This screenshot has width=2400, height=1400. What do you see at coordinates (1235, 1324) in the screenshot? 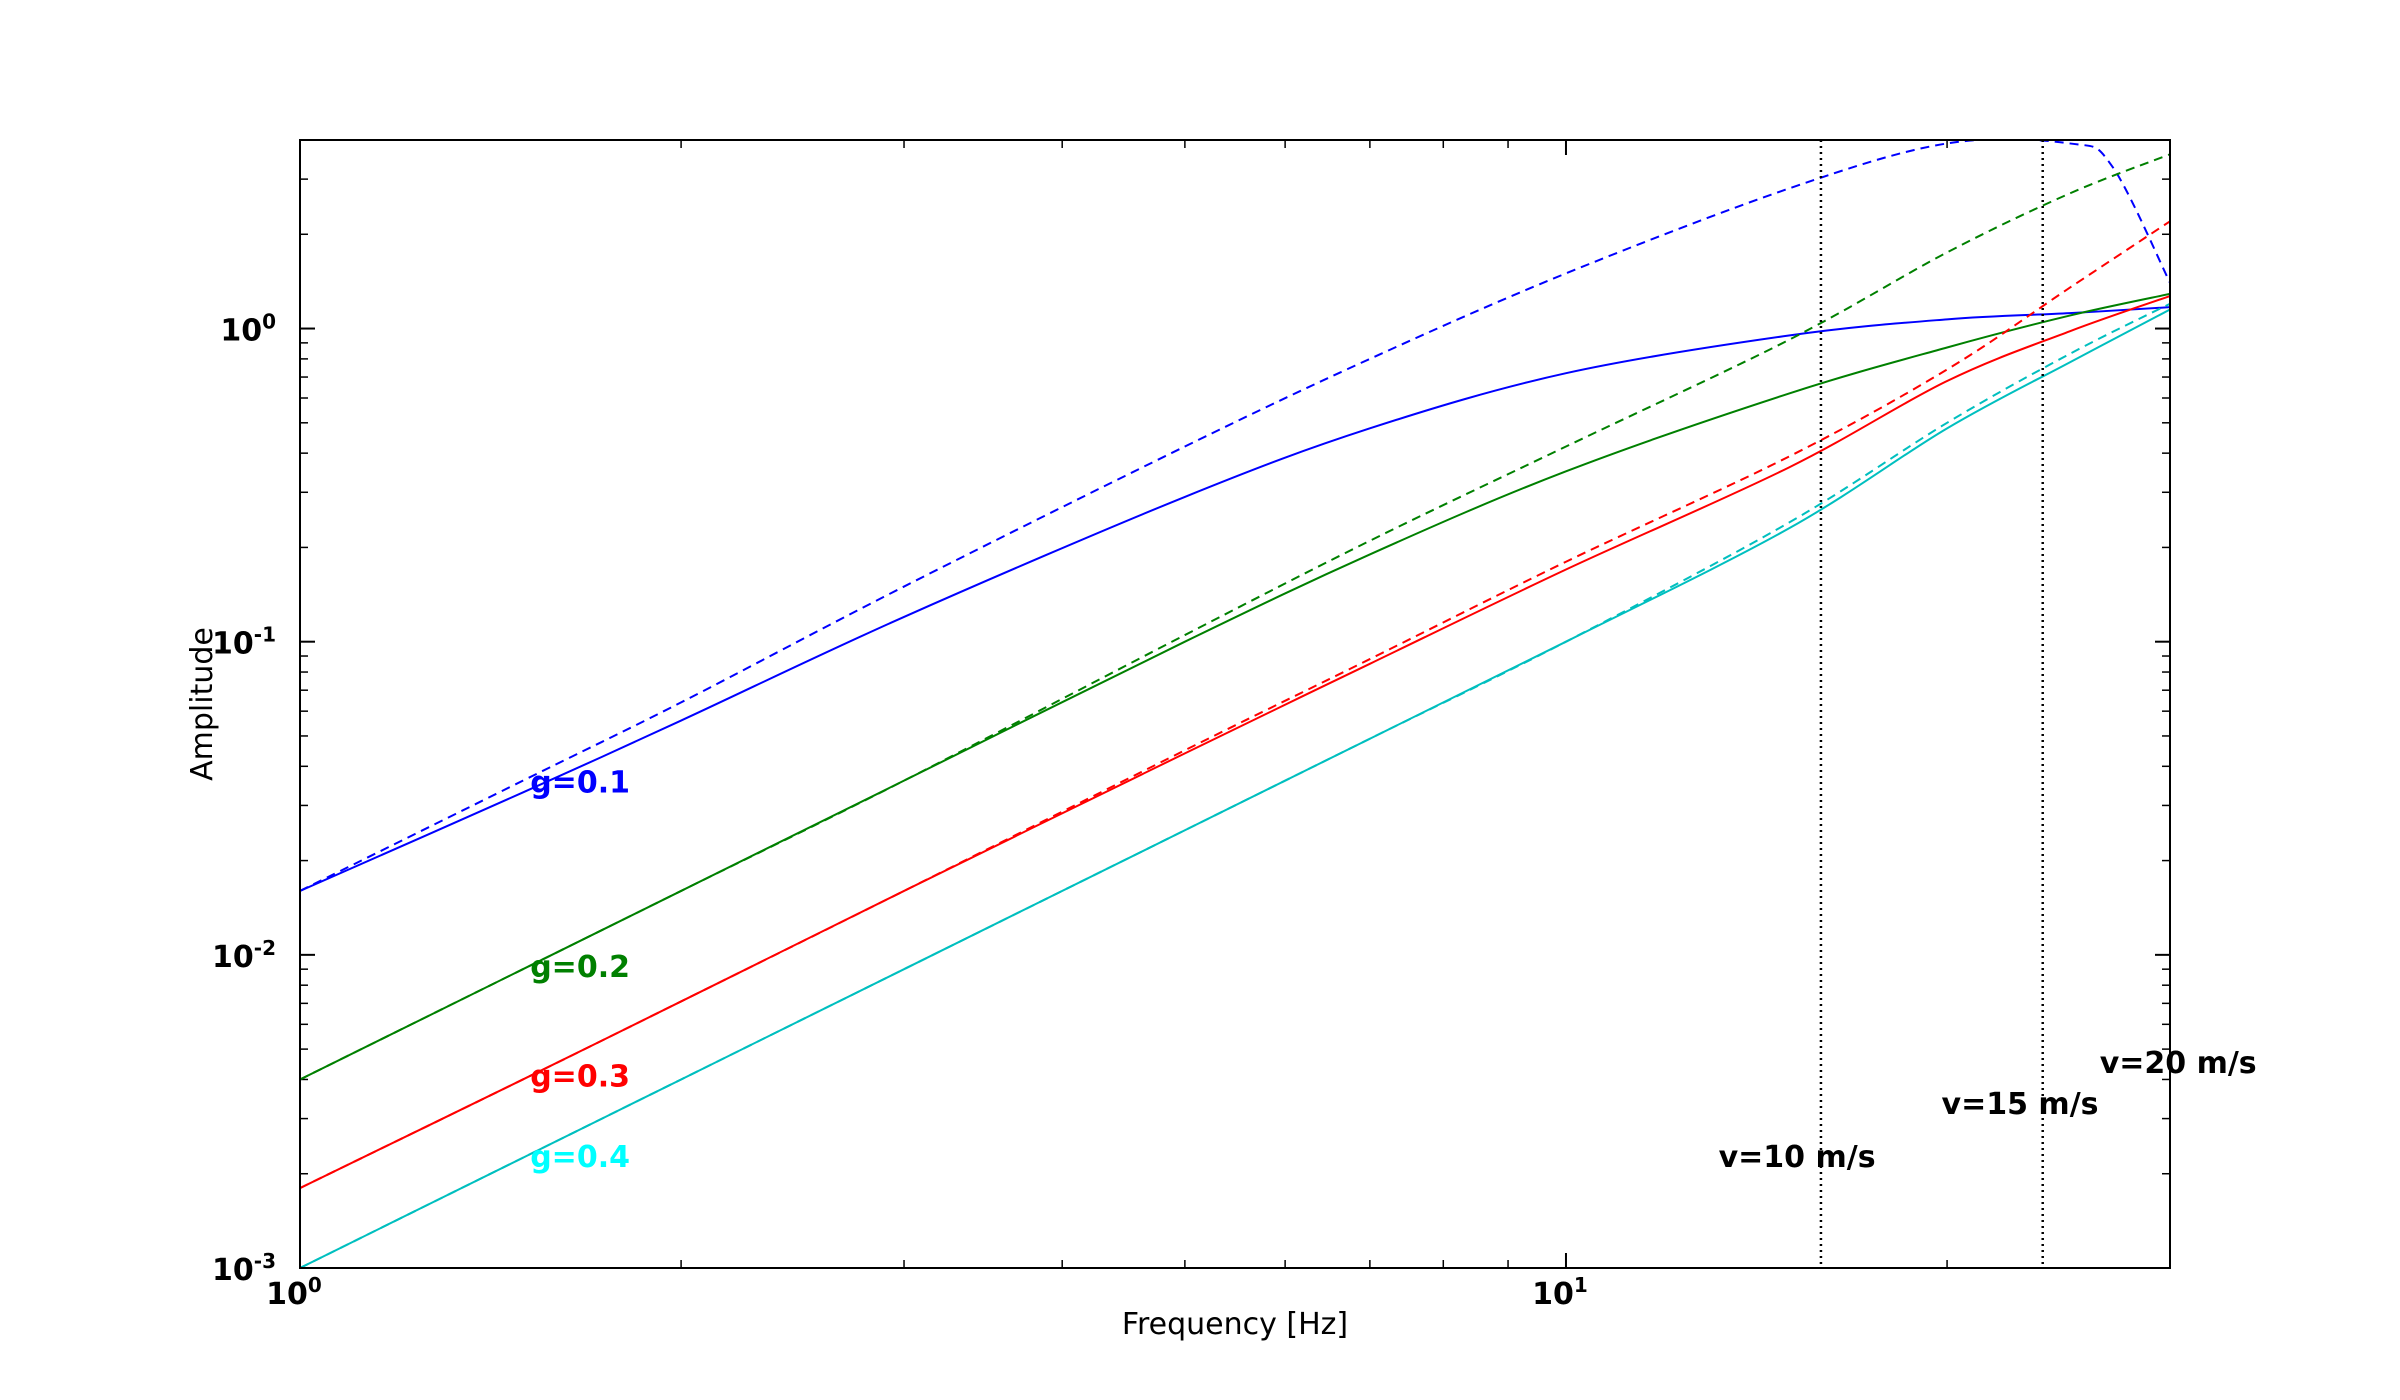
I see `x-axis-label: Frequency [Hz]` at bounding box center [1235, 1324].